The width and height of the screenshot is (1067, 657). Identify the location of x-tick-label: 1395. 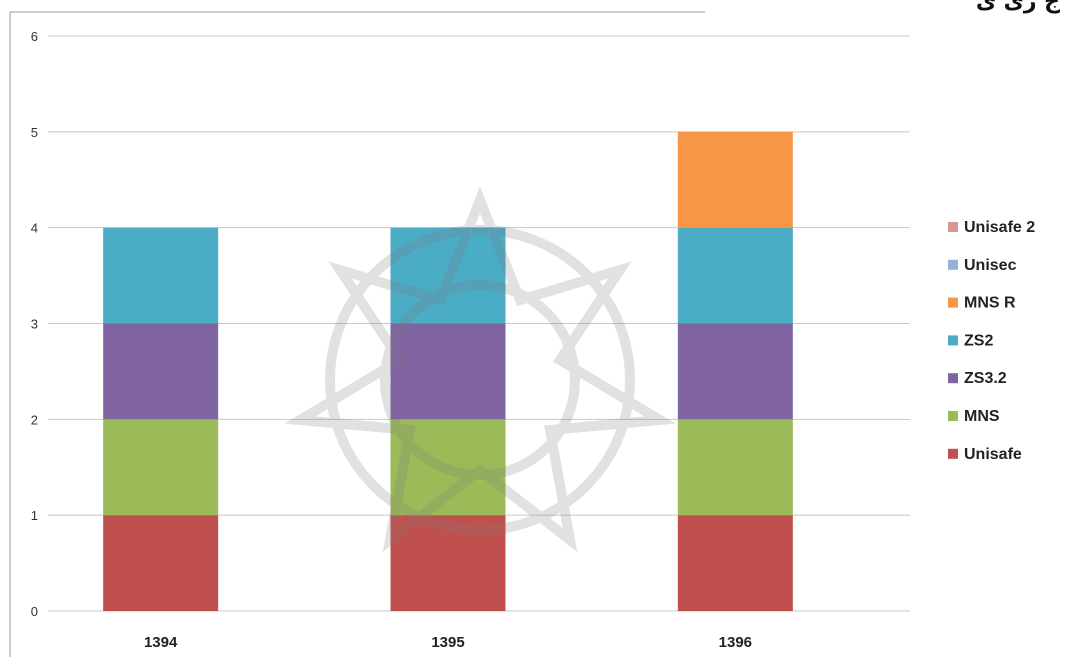
(447, 642).